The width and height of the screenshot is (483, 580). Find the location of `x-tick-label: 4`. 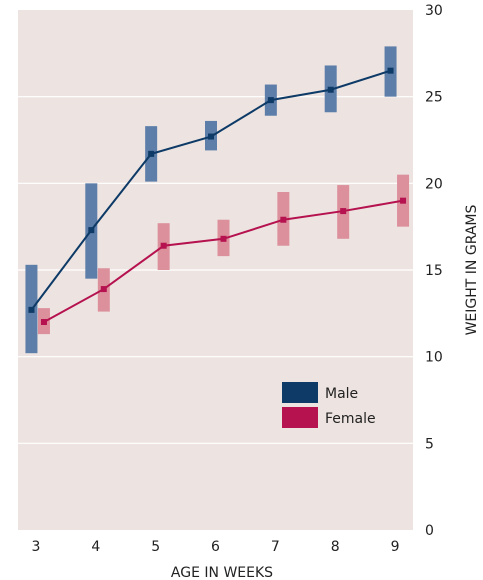

x-tick-label: 4 is located at coordinates (95, 547).